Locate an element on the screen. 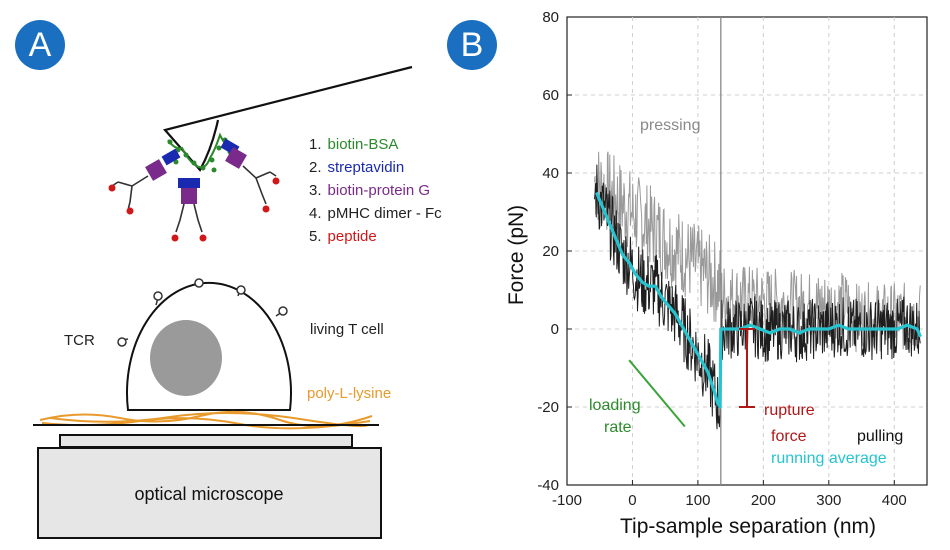 The image size is (950, 550). poly-l-lysine-label: poly-L-lysine is located at coordinates (349, 393).